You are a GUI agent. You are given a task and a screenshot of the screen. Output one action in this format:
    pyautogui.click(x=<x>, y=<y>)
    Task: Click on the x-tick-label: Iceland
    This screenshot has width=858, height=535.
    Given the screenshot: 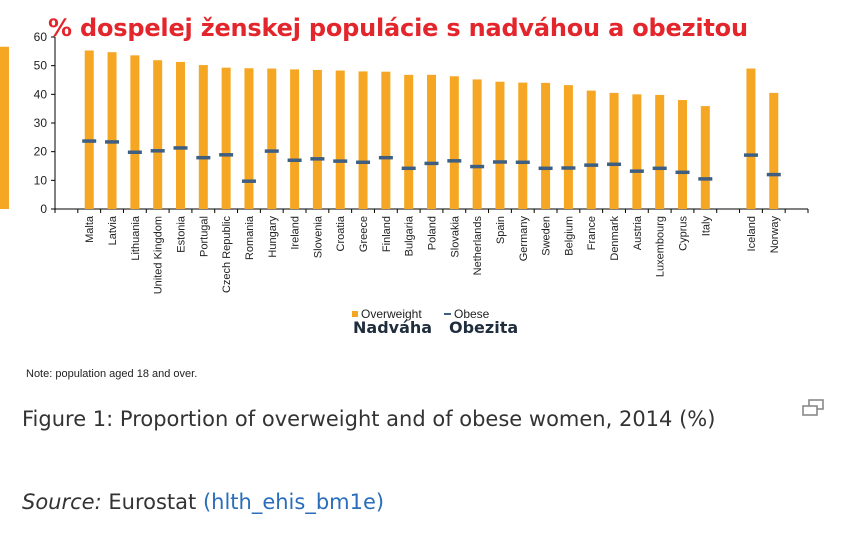 What is the action you would take?
    pyautogui.click(x=752, y=233)
    